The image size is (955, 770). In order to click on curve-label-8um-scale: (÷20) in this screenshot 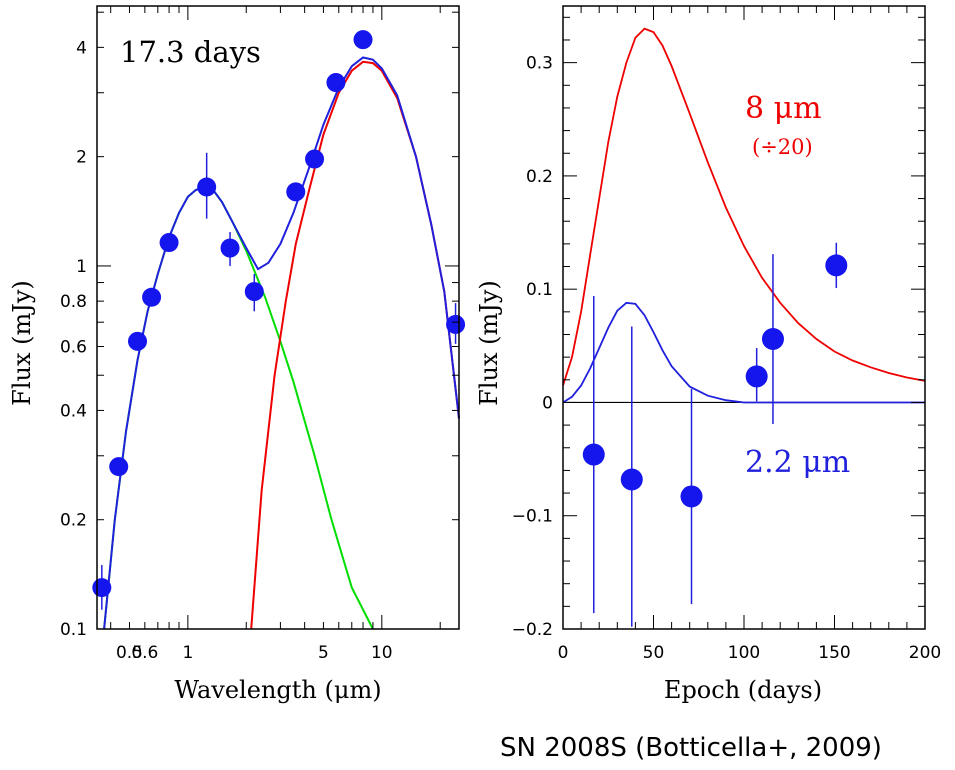, I will do `click(782, 147)`.